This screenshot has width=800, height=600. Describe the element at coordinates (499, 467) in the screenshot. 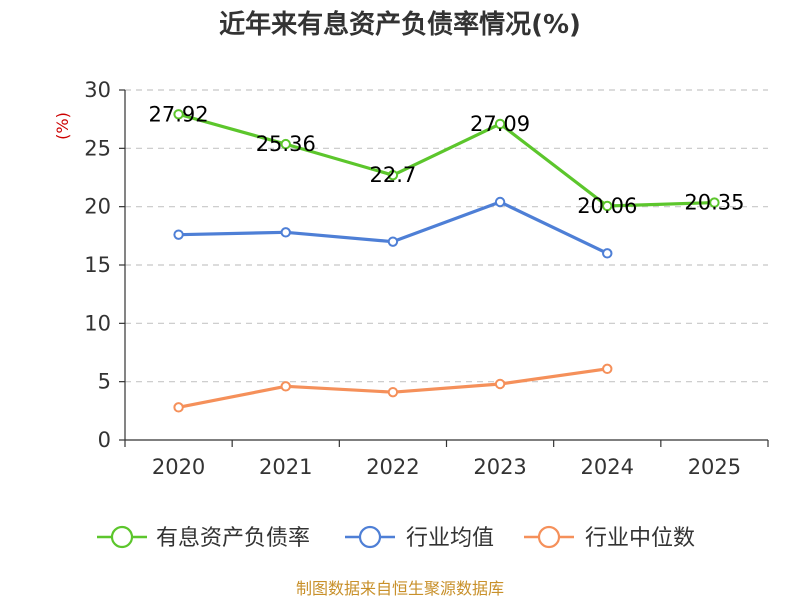

I see `x-tick-label: 2023` at that location.